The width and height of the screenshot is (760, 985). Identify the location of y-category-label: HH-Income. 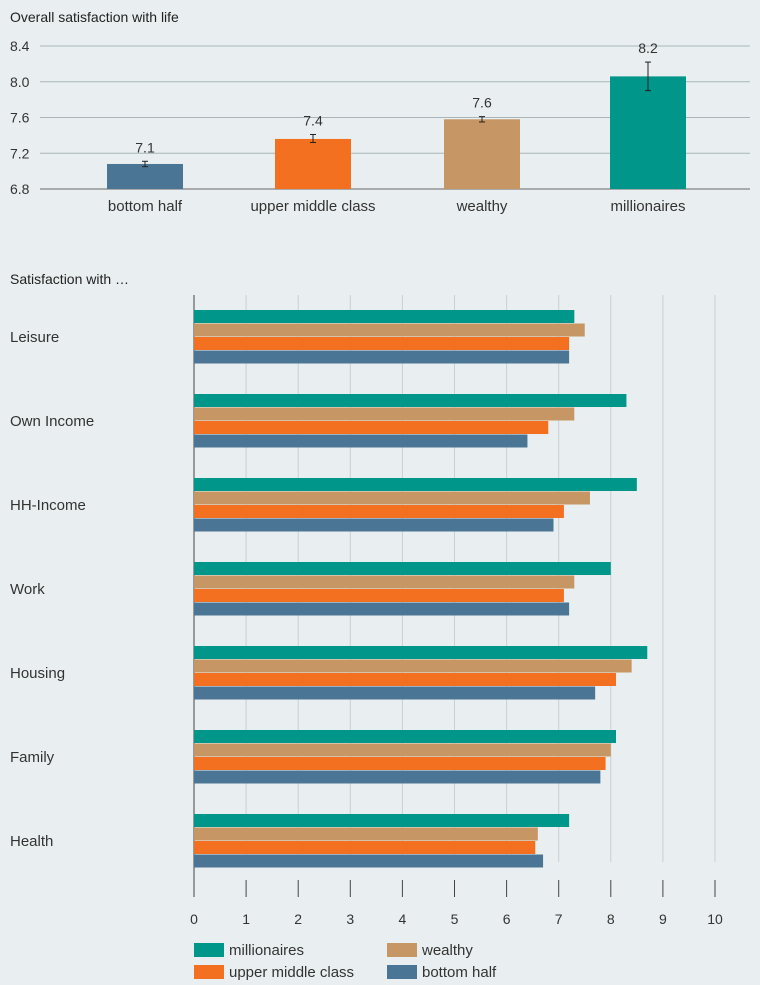
(48, 505).